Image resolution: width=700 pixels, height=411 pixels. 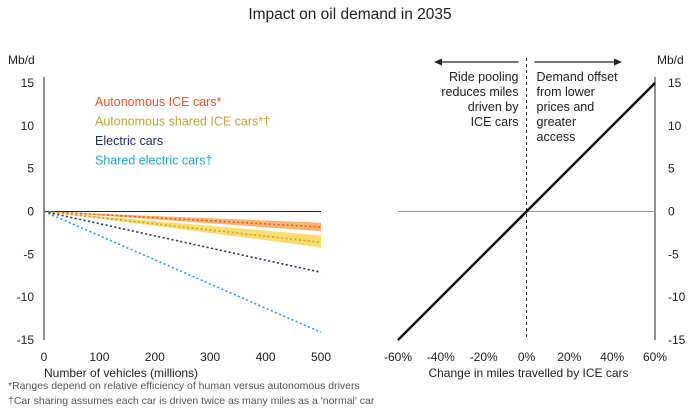 What do you see at coordinates (484, 357) in the screenshot?
I see `right-x-tick-label: -20%` at bounding box center [484, 357].